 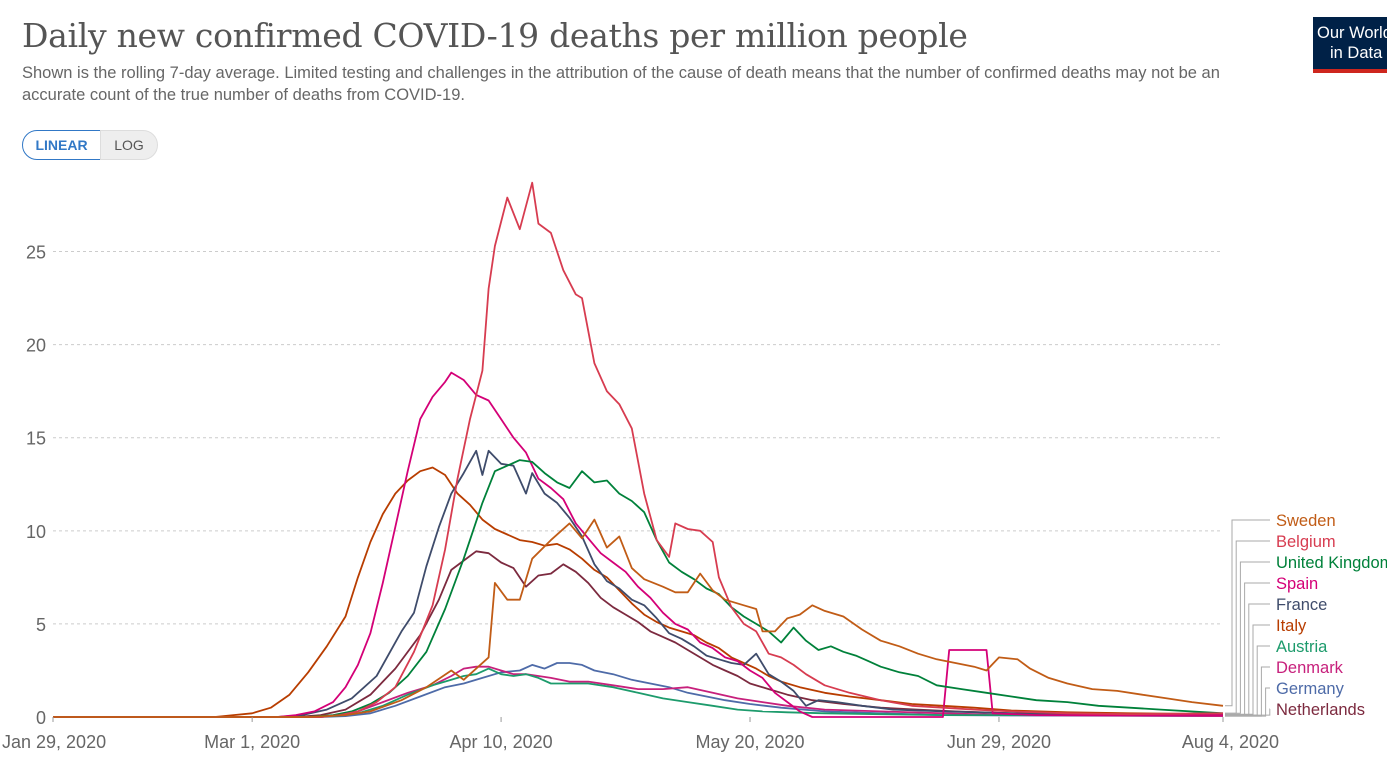 I want to click on logo-accent-bar, so click(x=1350, y=71).